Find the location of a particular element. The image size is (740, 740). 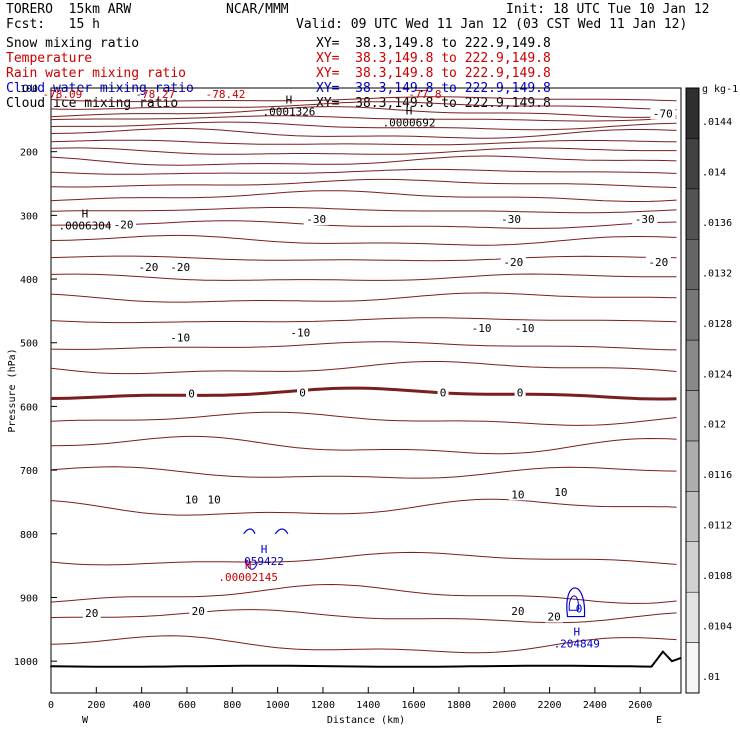

x-tick-label: 2600 is located at coordinates (640, 705).